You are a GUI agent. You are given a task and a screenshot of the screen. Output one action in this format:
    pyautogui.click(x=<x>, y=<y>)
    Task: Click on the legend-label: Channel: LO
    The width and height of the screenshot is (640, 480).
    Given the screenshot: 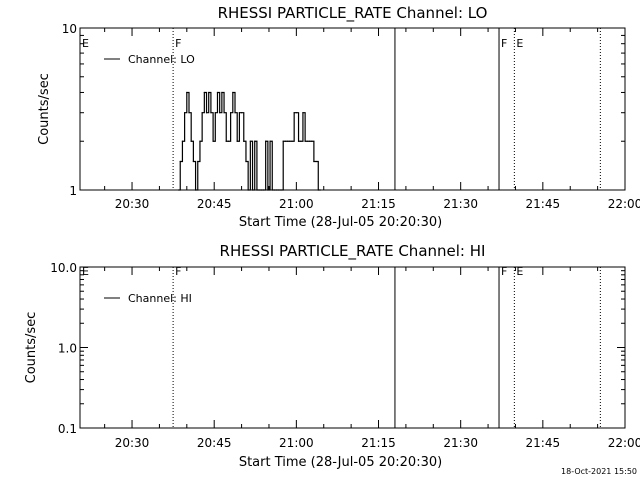 What is the action you would take?
    pyautogui.click(x=161, y=59)
    